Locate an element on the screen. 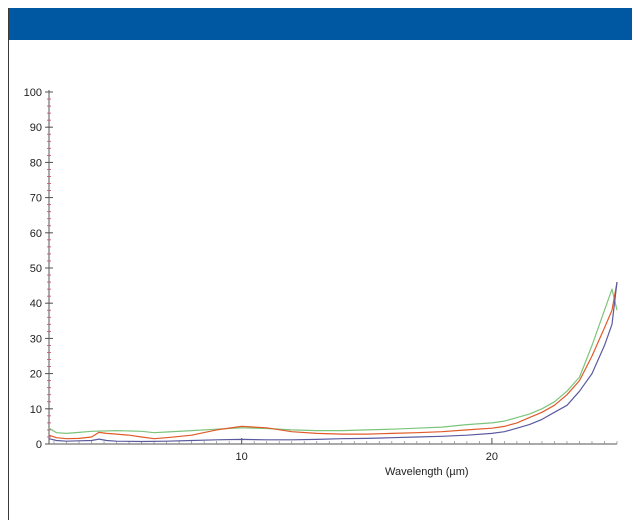 Image resolution: width=632 pixels, height=520 pixels. y-tick-label: 0 is located at coordinates (39, 445).